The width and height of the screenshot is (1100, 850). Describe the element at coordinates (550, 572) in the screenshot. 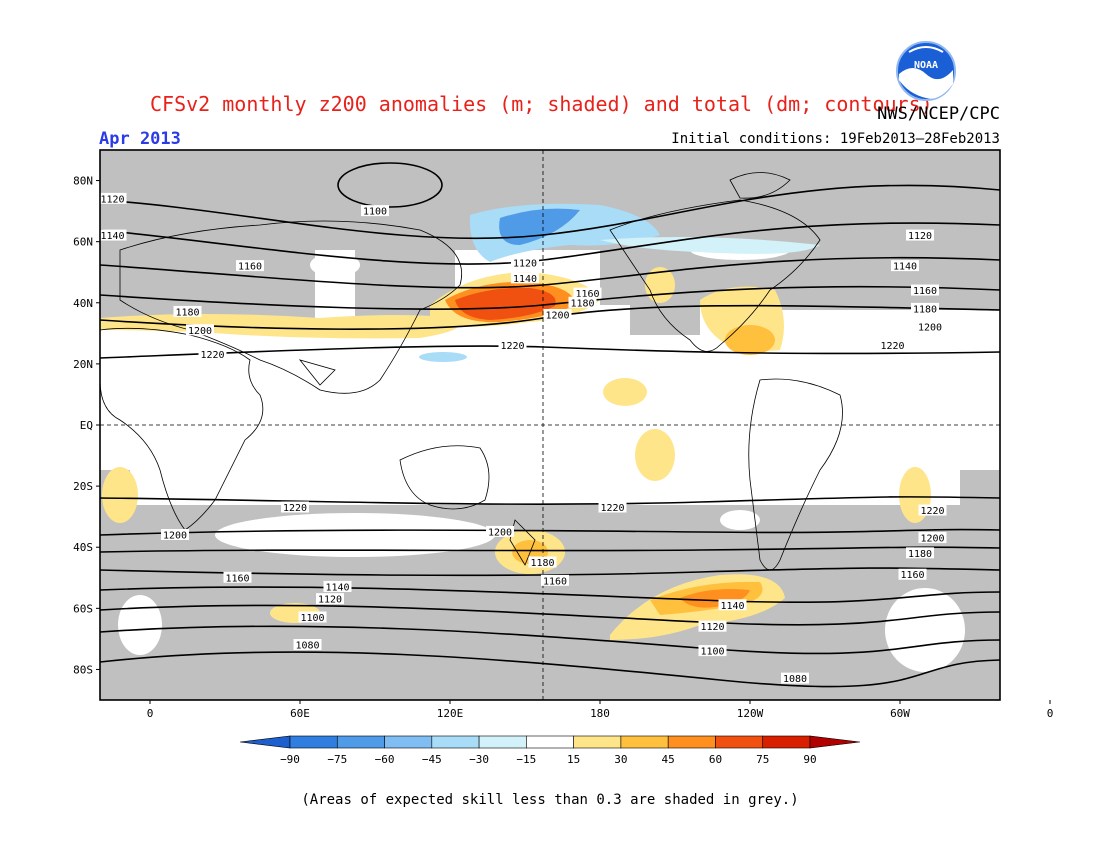

I see `contour-1160-s` at that location.